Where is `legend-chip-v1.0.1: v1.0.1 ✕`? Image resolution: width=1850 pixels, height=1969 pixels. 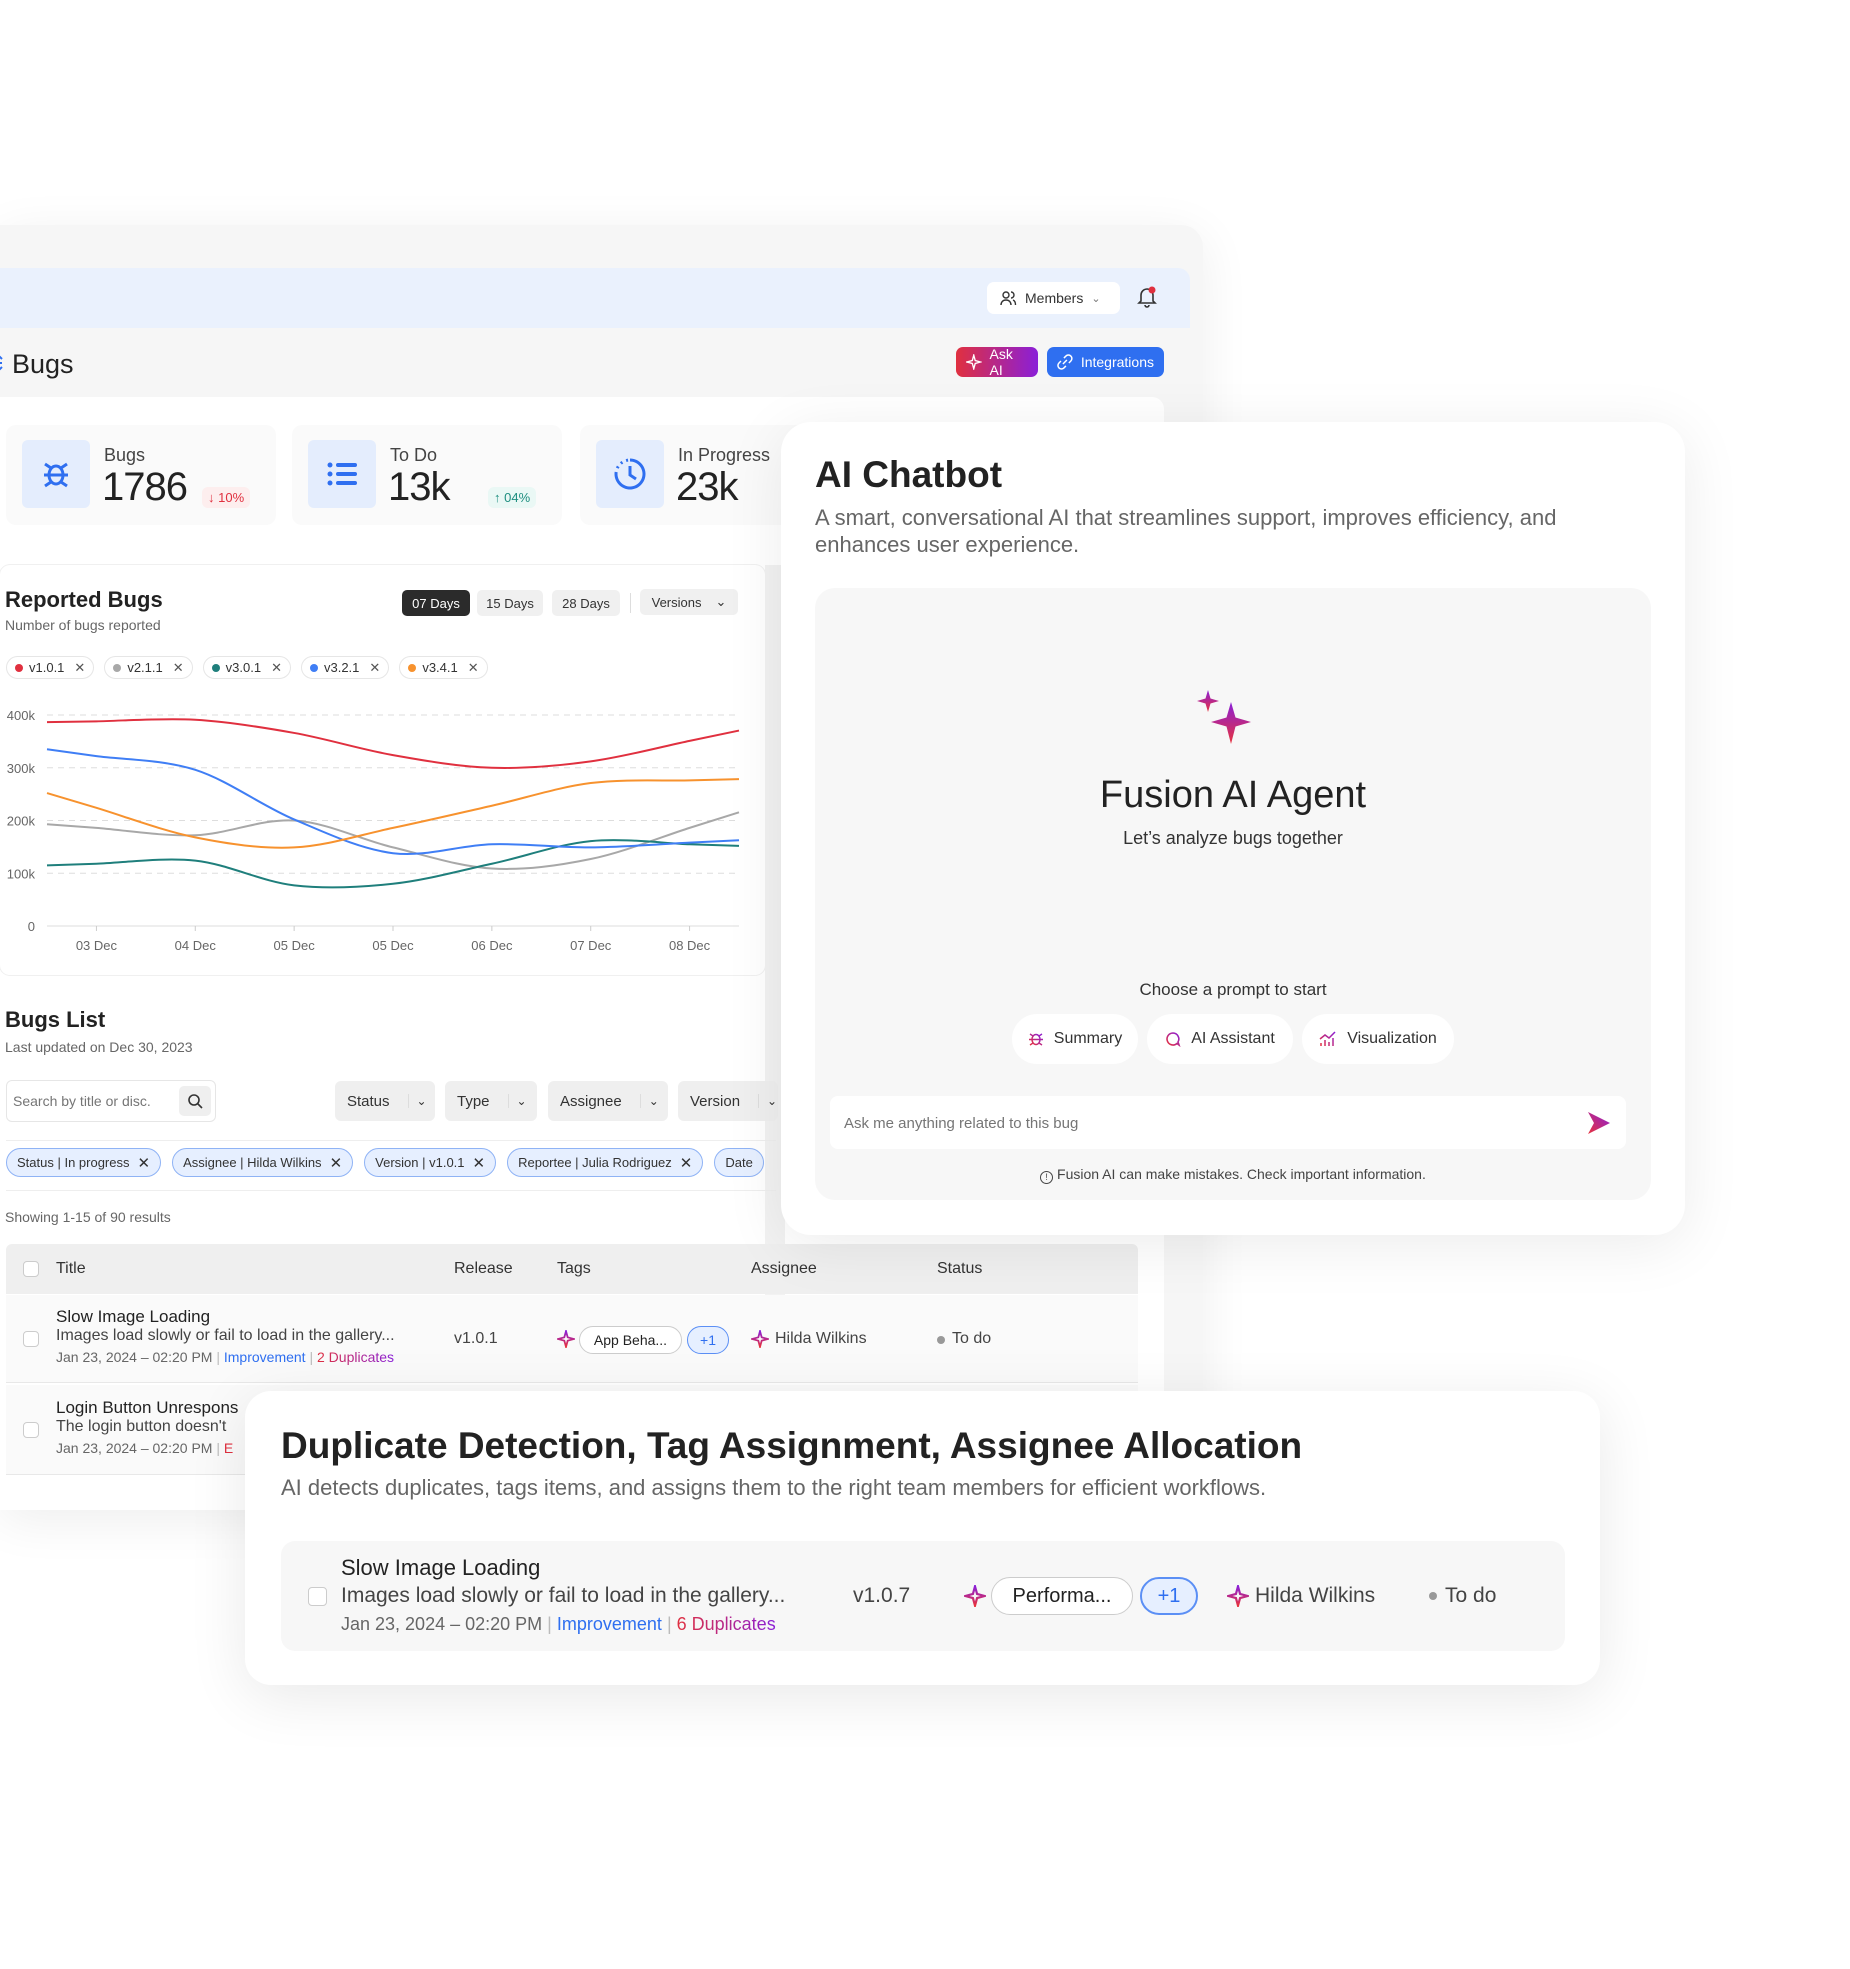
legend-chip-v1.0.1: v1.0.1 ✕ is located at coordinates (50, 667).